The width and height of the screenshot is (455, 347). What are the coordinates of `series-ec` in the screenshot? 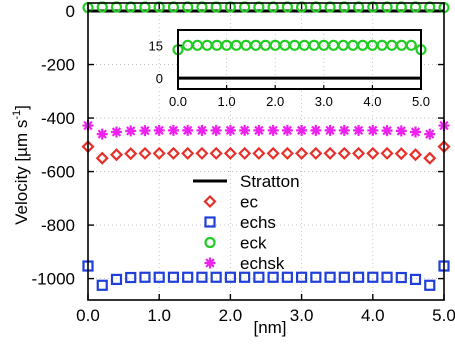 It's located at (266, 152).